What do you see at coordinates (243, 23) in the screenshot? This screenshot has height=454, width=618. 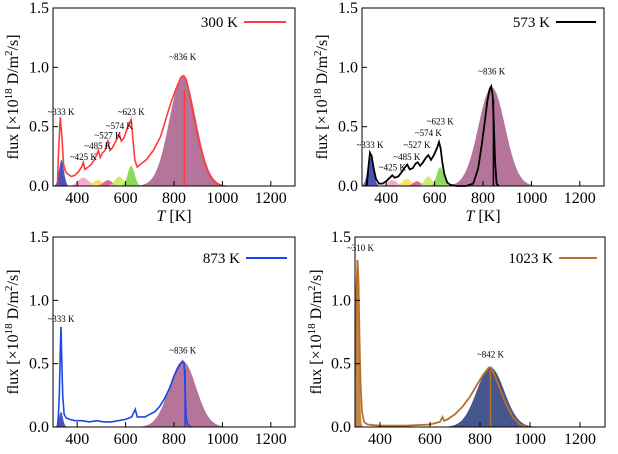 I see `legend: 300 K` at bounding box center [243, 23].